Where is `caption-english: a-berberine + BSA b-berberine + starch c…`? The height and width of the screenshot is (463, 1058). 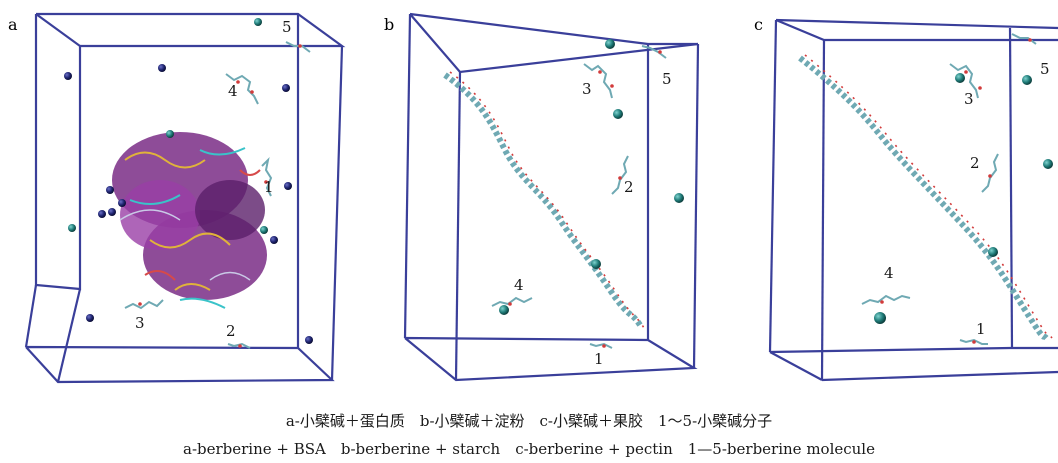
caption-english: a-berberine + BSA b-berberine + starch c… is located at coordinates (529, 449).